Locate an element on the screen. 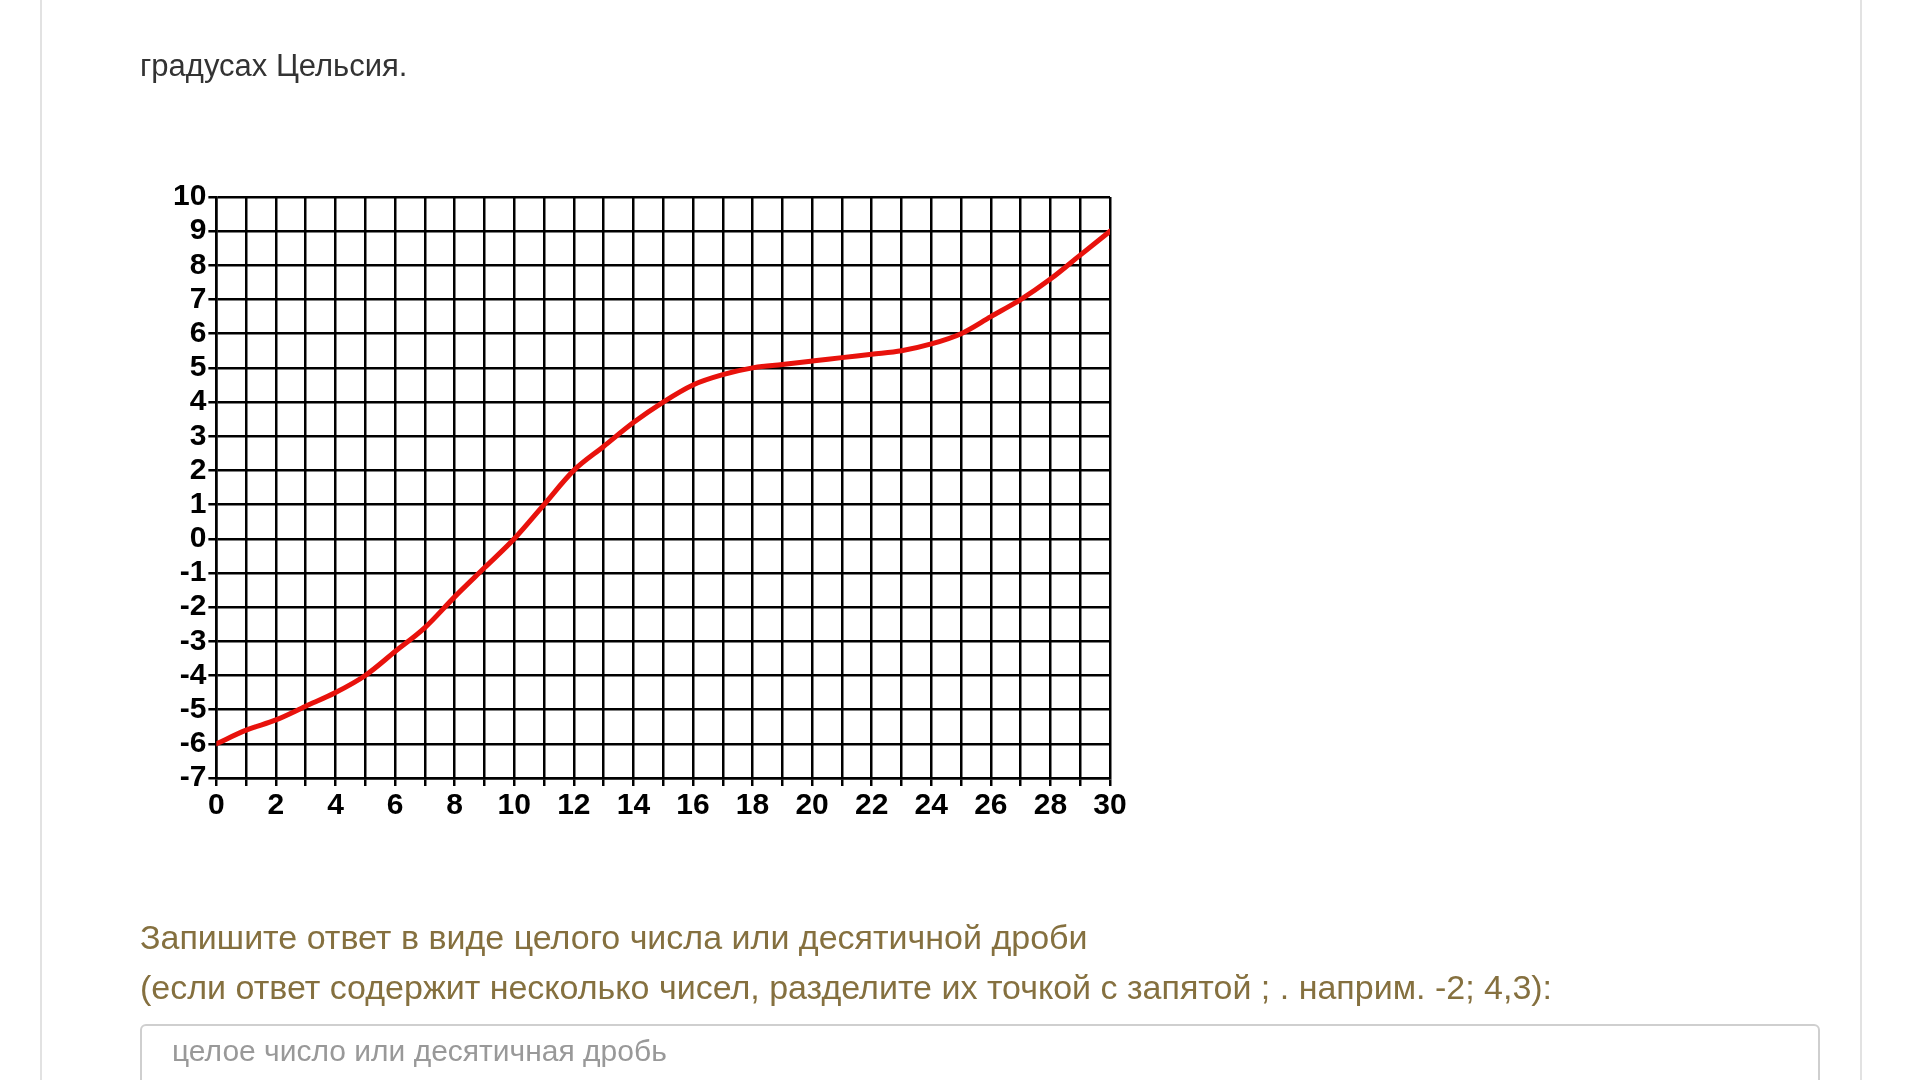  y-tick-label: -3 is located at coordinates (193, 639).